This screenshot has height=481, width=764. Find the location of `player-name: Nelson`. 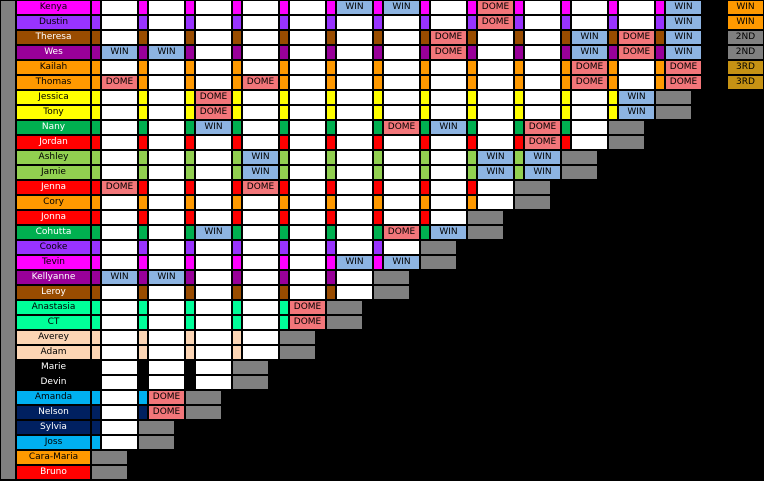

player-name: Nelson is located at coordinates (53, 412).